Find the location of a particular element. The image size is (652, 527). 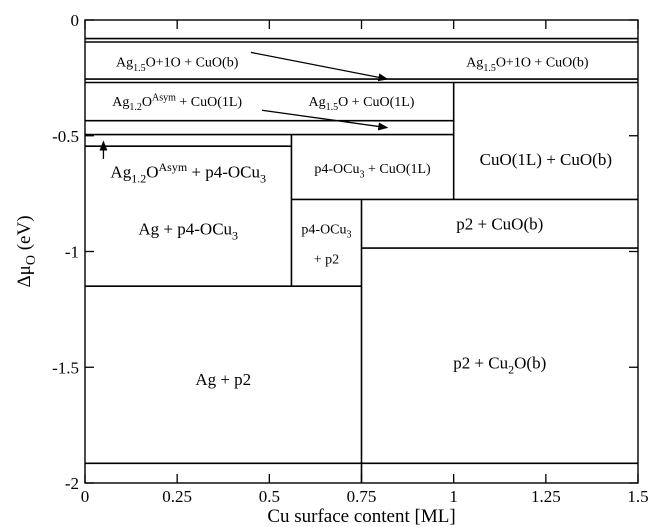

x-tick-label: 0.75 is located at coordinates (362, 496).